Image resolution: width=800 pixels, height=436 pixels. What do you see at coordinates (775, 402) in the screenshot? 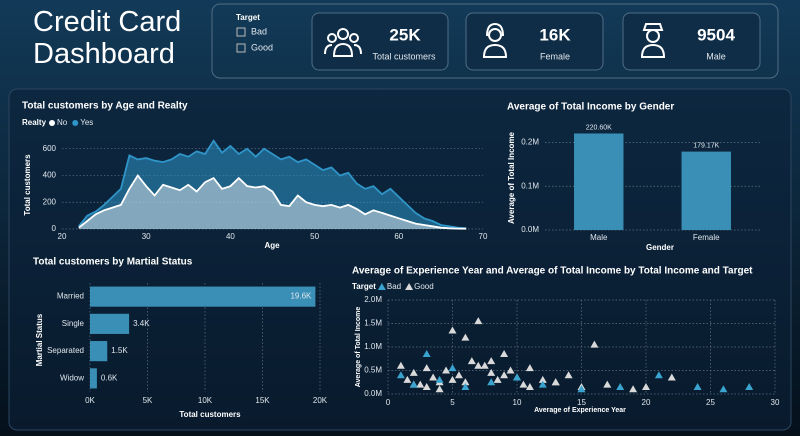
I see `x-tick-label: 30` at bounding box center [775, 402].